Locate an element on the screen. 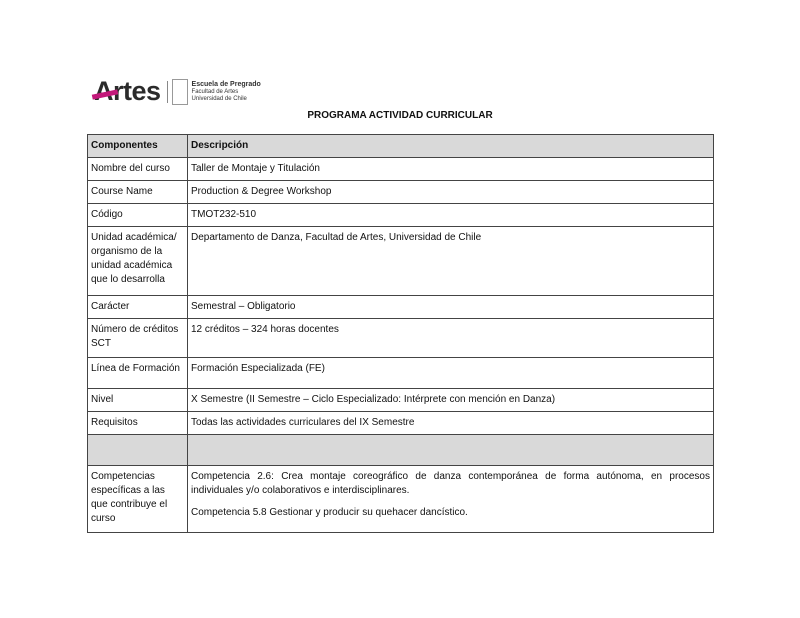  university: Universidad de Chile is located at coordinates (219, 98).